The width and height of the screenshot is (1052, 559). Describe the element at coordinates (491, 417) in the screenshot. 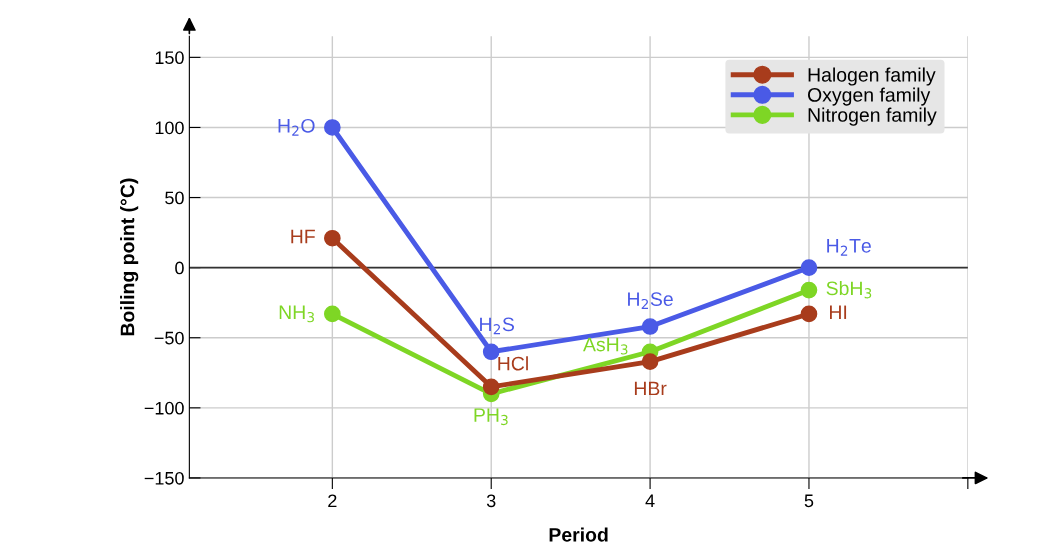

I see `annotation: PH$_{3}$` at that location.